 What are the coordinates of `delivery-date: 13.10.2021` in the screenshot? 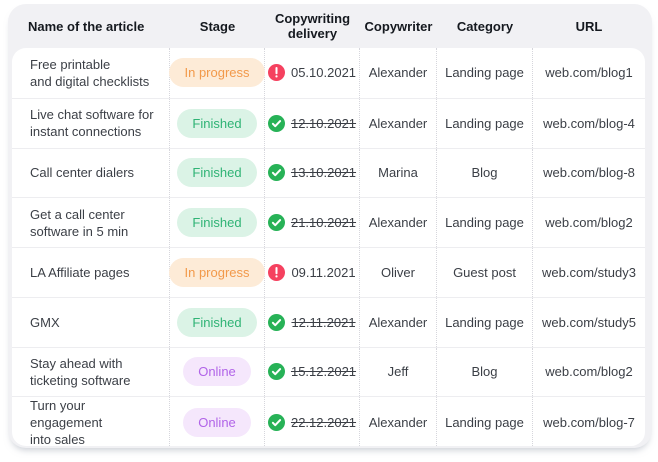 It's located at (323, 173).